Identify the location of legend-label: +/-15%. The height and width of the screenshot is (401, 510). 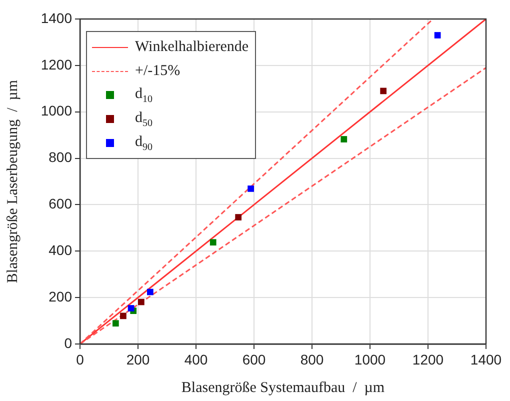
(157, 71).